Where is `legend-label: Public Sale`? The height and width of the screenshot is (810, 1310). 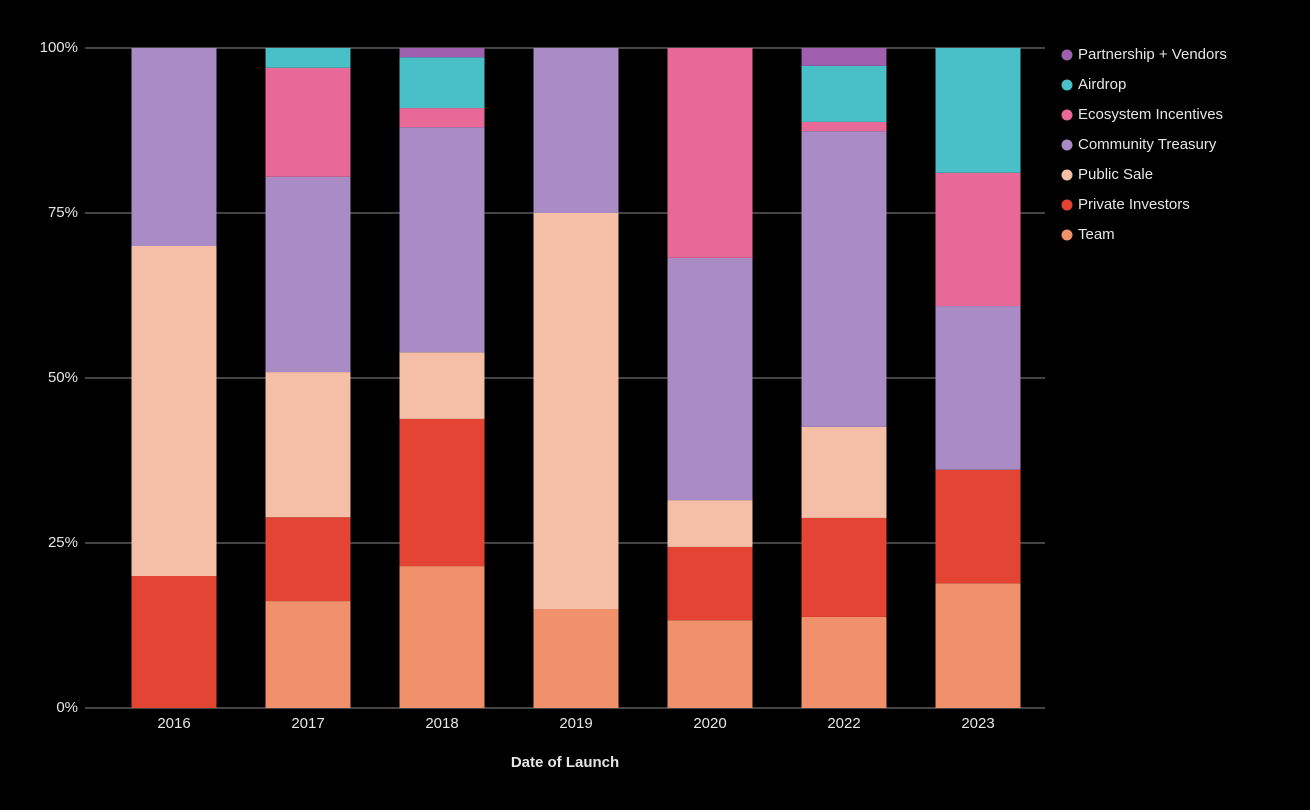 legend-label: Public Sale is located at coordinates (1115, 174).